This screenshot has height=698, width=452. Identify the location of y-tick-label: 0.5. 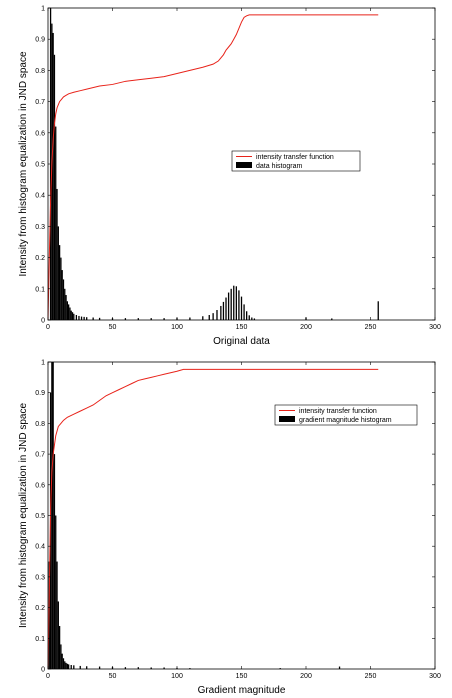
(40, 516).